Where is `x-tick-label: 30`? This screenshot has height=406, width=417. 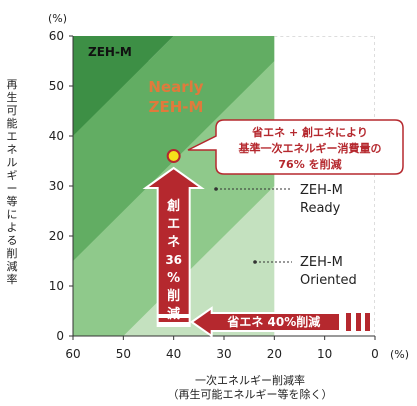 x-tick-label: 30 is located at coordinates (223, 354).